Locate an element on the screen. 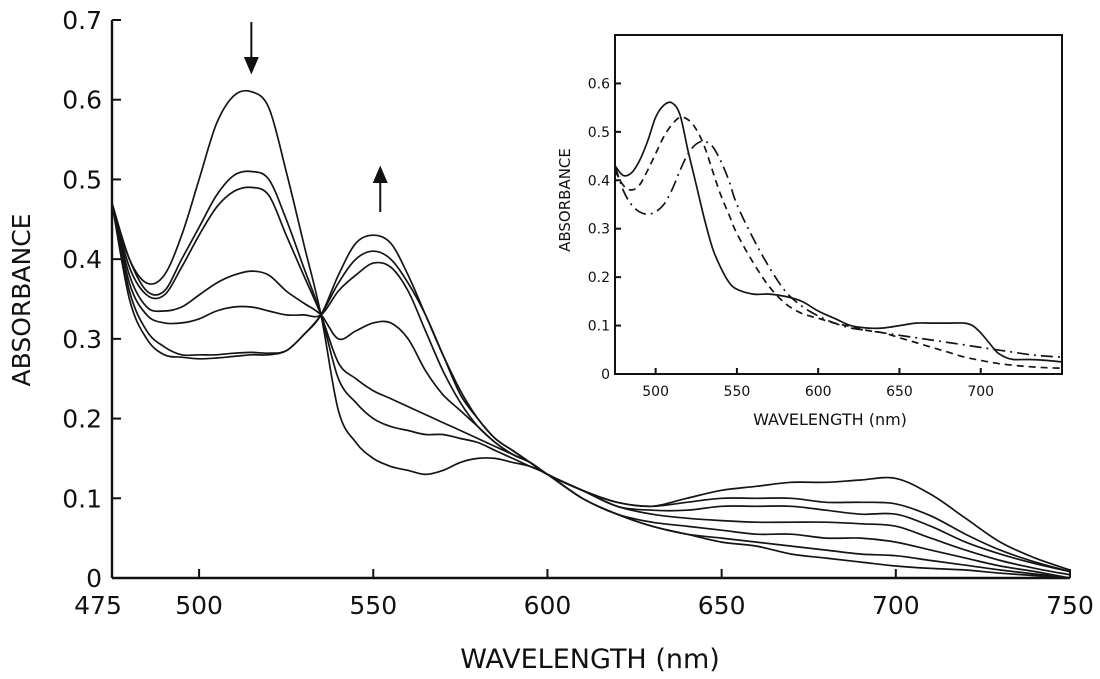 This screenshot has width=1100, height=679. main-x-tick-label: 500 is located at coordinates (199, 605).